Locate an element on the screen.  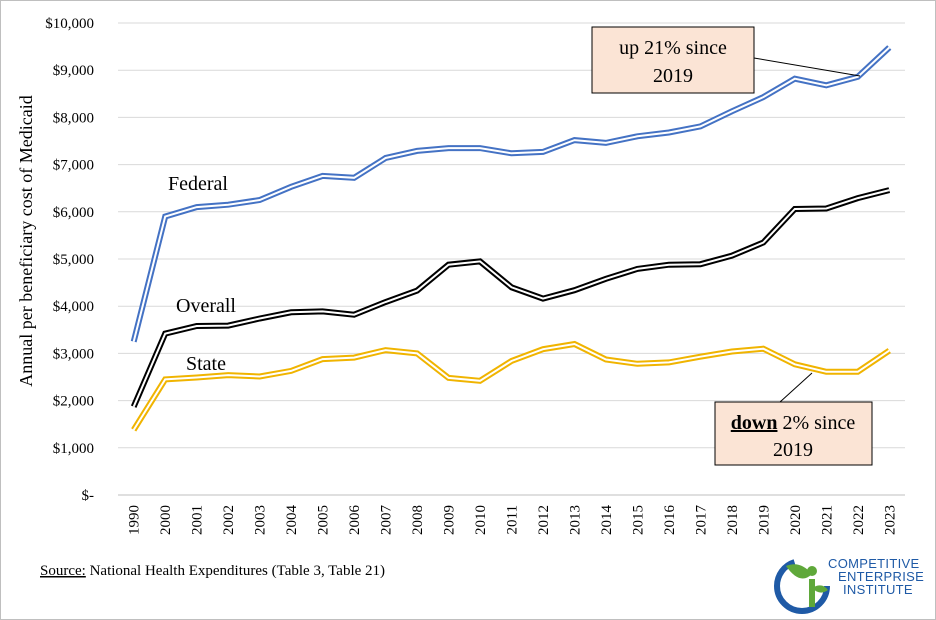
x-tick-label: 2015 is located at coordinates (638, 520).